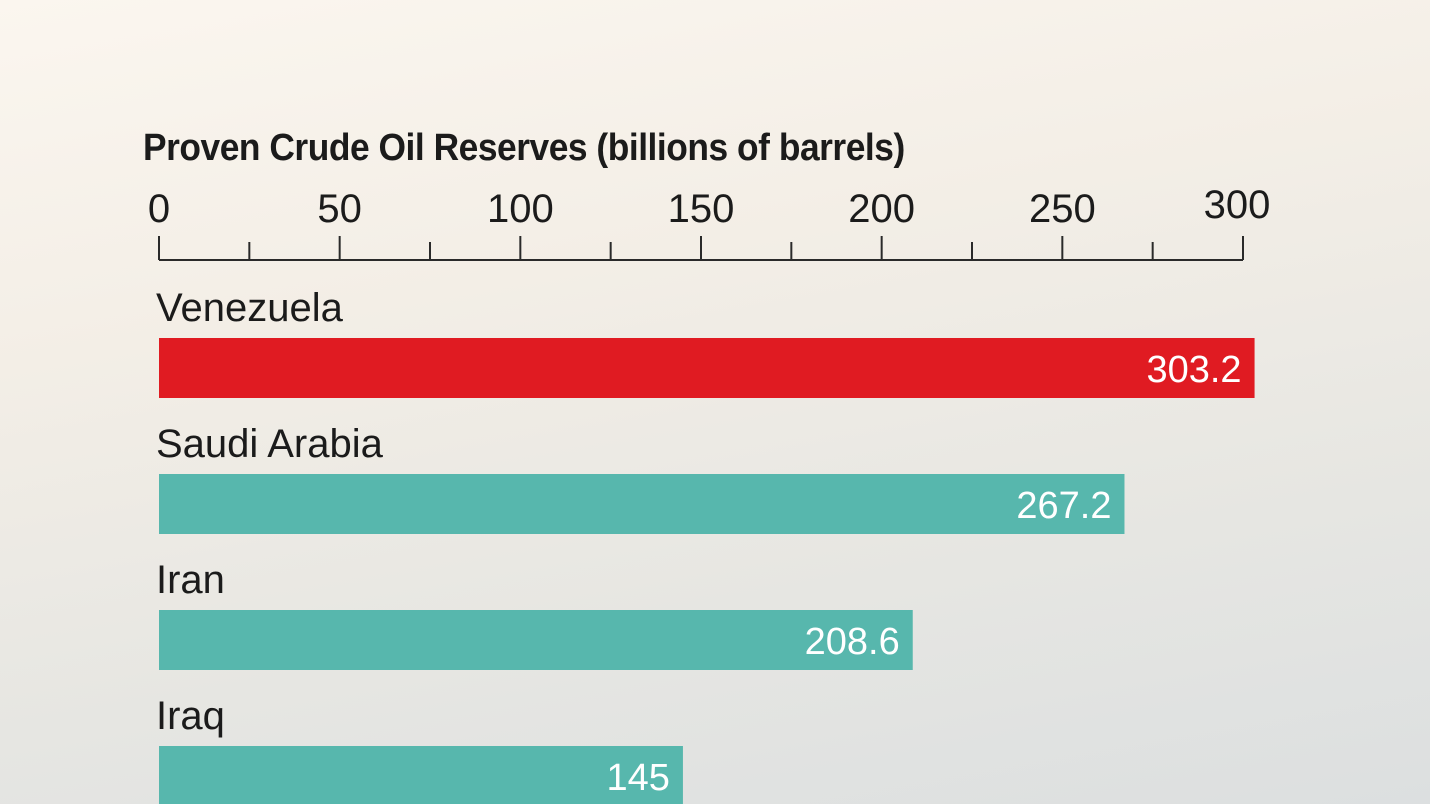 The width and height of the screenshot is (1430, 804). What do you see at coordinates (190, 580) in the screenshot?
I see `category-label: Iran` at bounding box center [190, 580].